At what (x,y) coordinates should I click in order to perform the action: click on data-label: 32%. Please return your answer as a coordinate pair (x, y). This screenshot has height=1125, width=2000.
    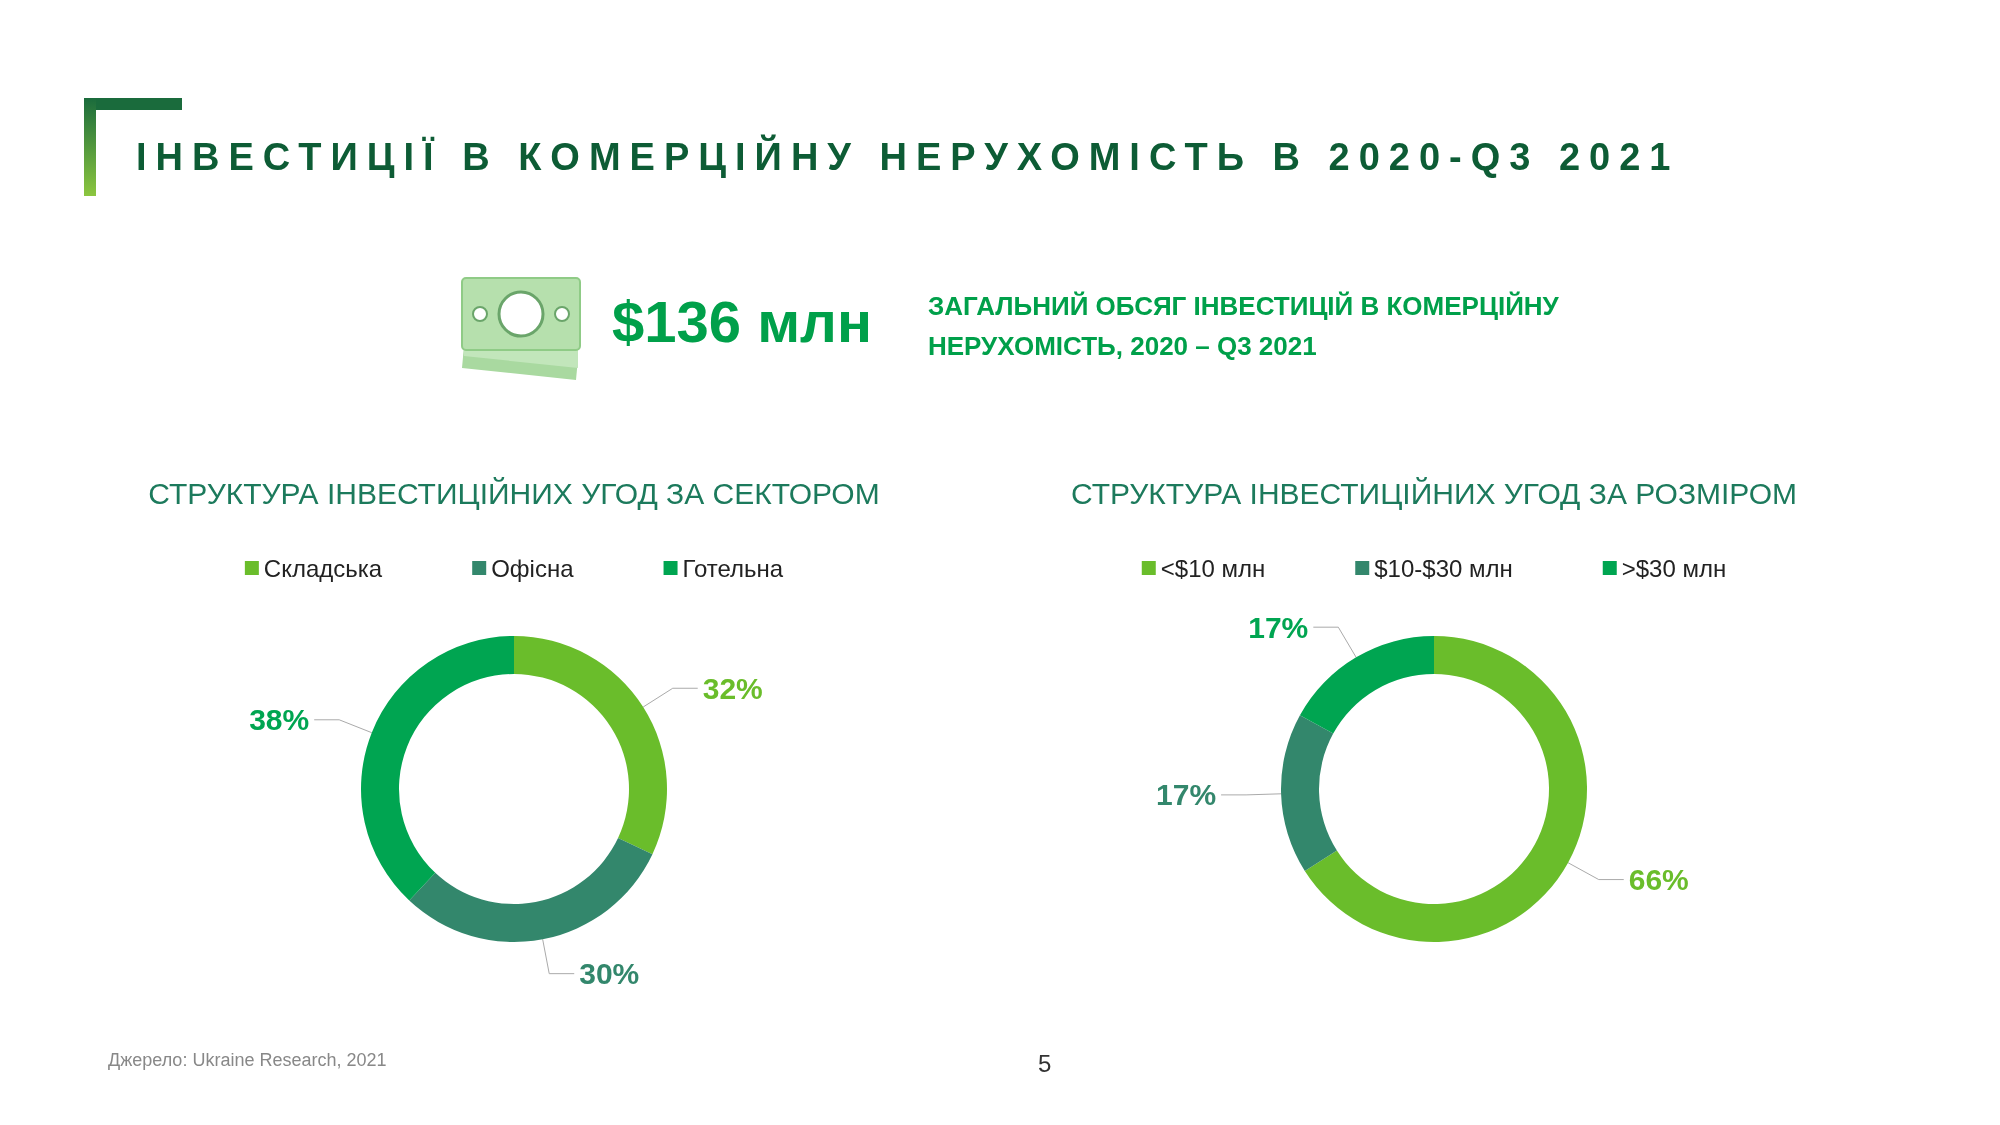
    Looking at the image, I should click on (732, 688).